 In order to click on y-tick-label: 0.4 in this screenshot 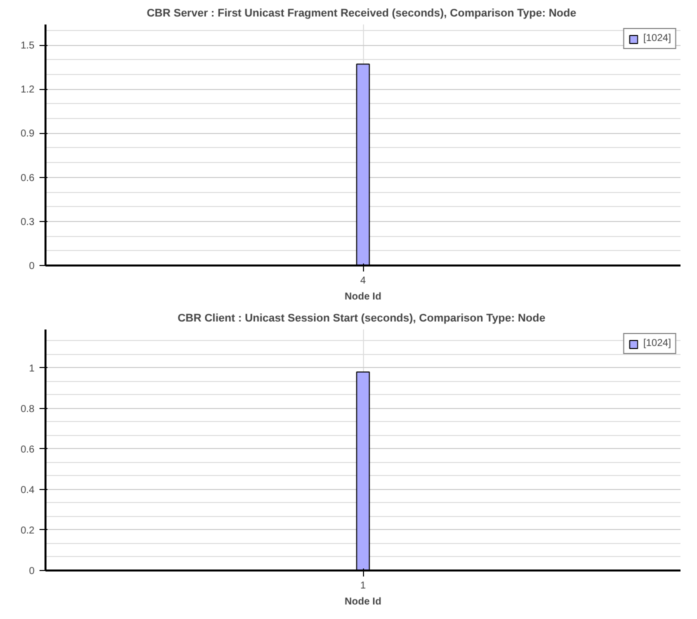, I will do `click(27, 490)`.